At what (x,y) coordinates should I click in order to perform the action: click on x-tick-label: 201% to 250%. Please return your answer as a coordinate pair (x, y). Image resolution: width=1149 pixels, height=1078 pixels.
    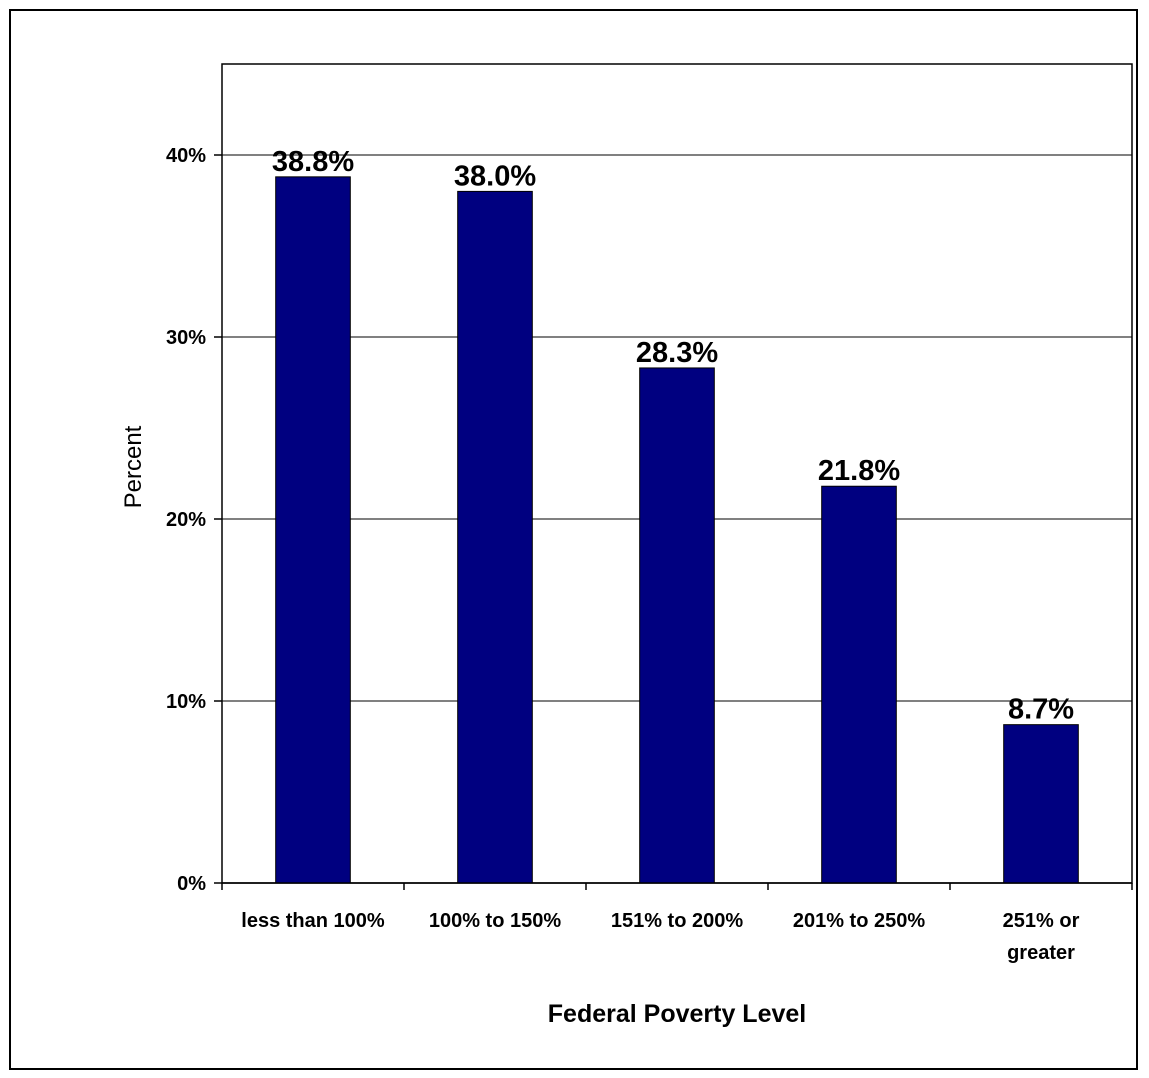
    Looking at the image, I should click on (859, 921).